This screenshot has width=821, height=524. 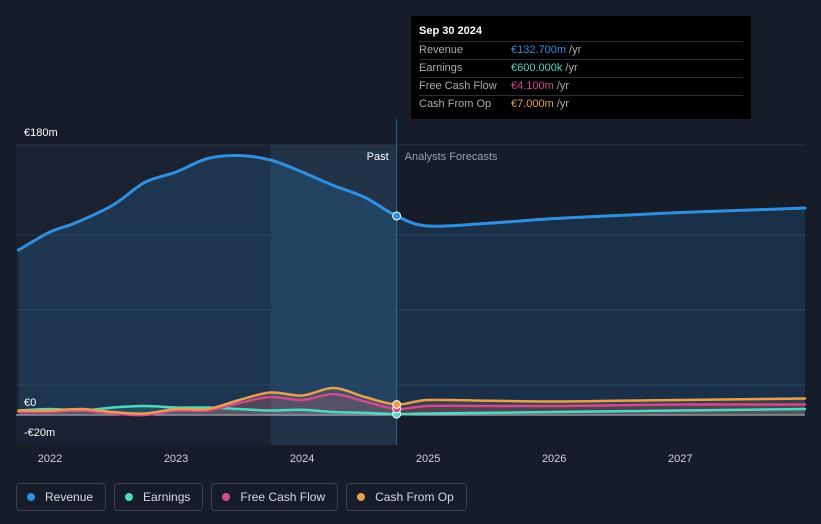 I want to click on free-cash-flow-line, so click(x=412, y=404).